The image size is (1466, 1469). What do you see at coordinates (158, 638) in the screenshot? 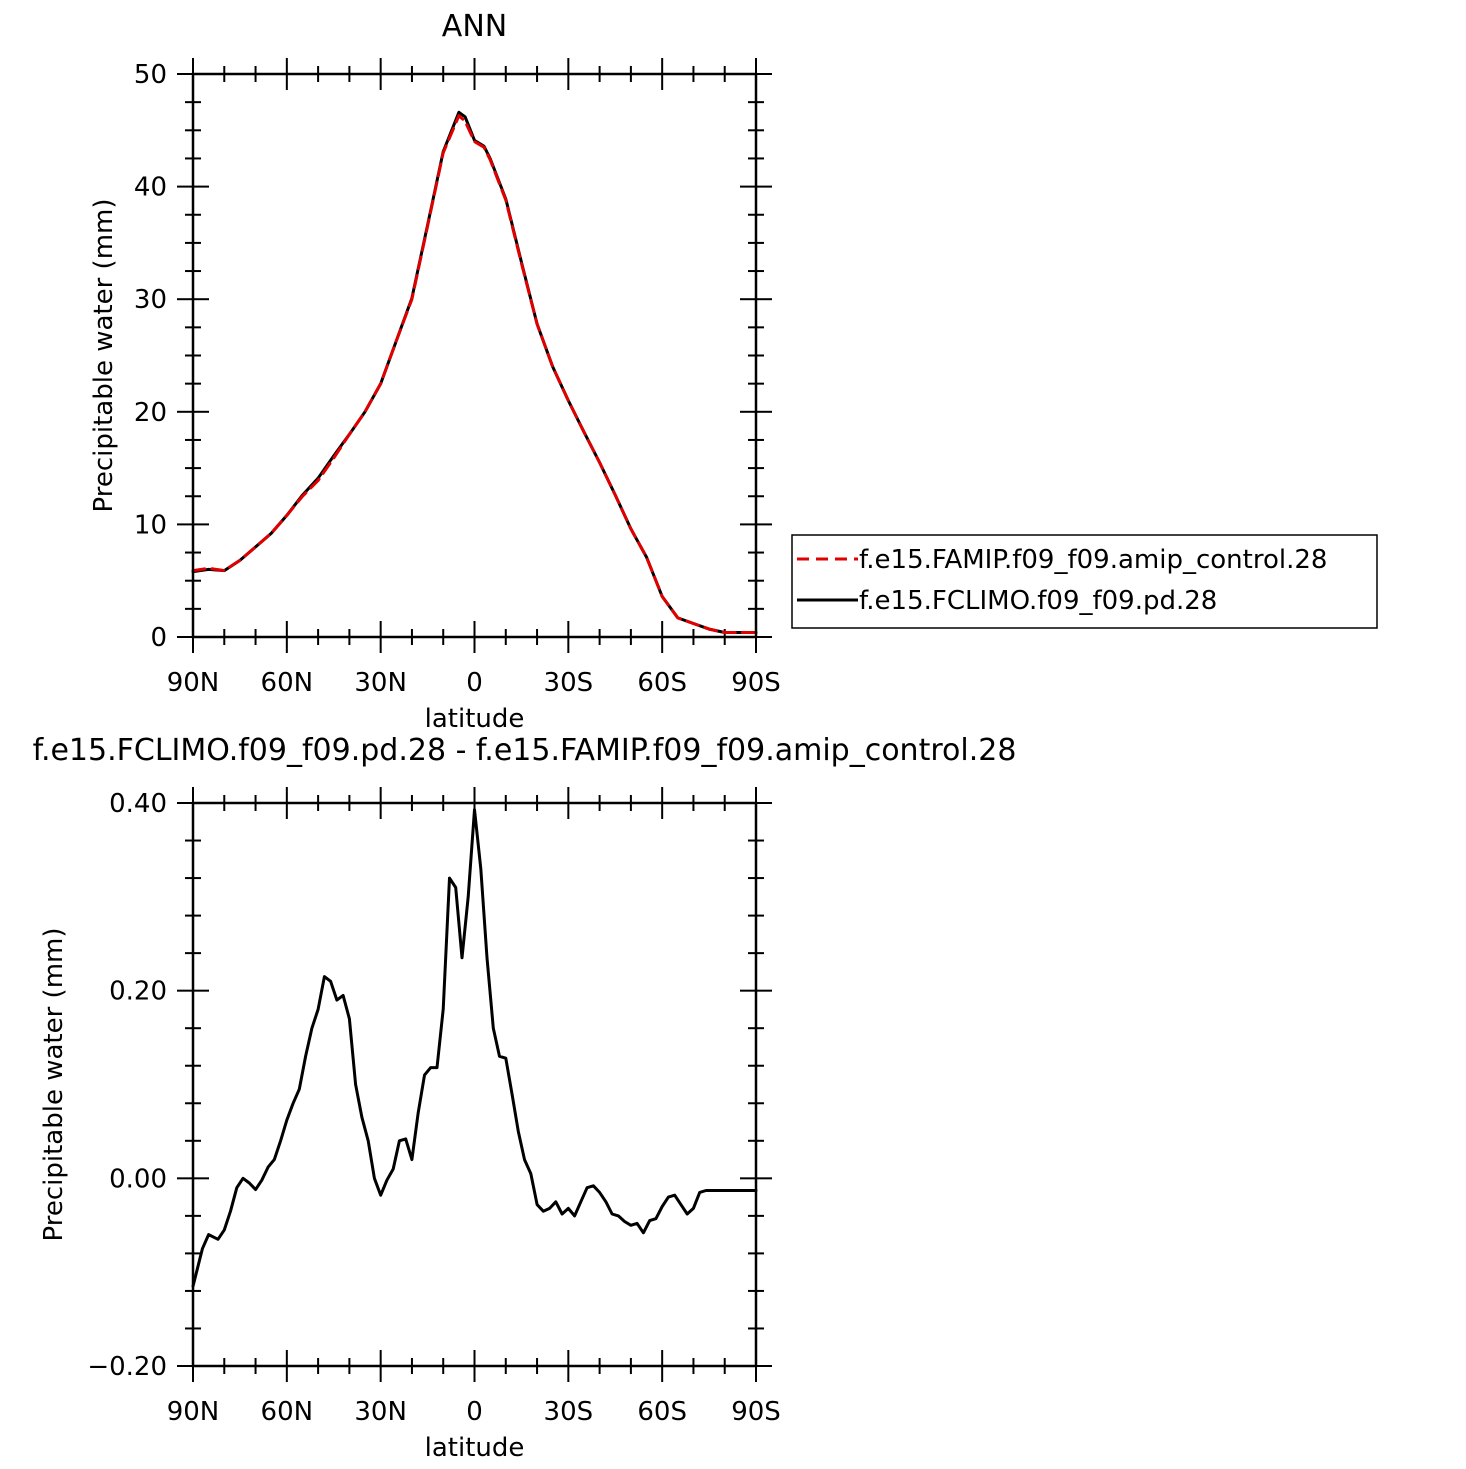
I see `y-tick-label: 0` at bounding box center [158, 638].